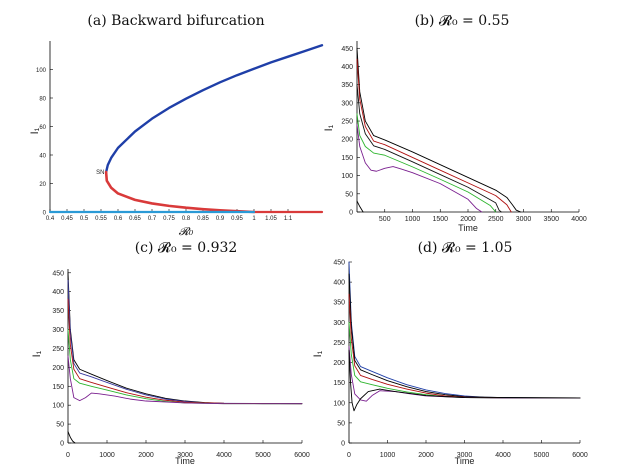 Image resolution: width=636 pixels, height=472 pixels. What do you see at coordinates (50, 219) in the screenshot?
I see `x-tick-label: 0.4` at bounding box center [50, 219].